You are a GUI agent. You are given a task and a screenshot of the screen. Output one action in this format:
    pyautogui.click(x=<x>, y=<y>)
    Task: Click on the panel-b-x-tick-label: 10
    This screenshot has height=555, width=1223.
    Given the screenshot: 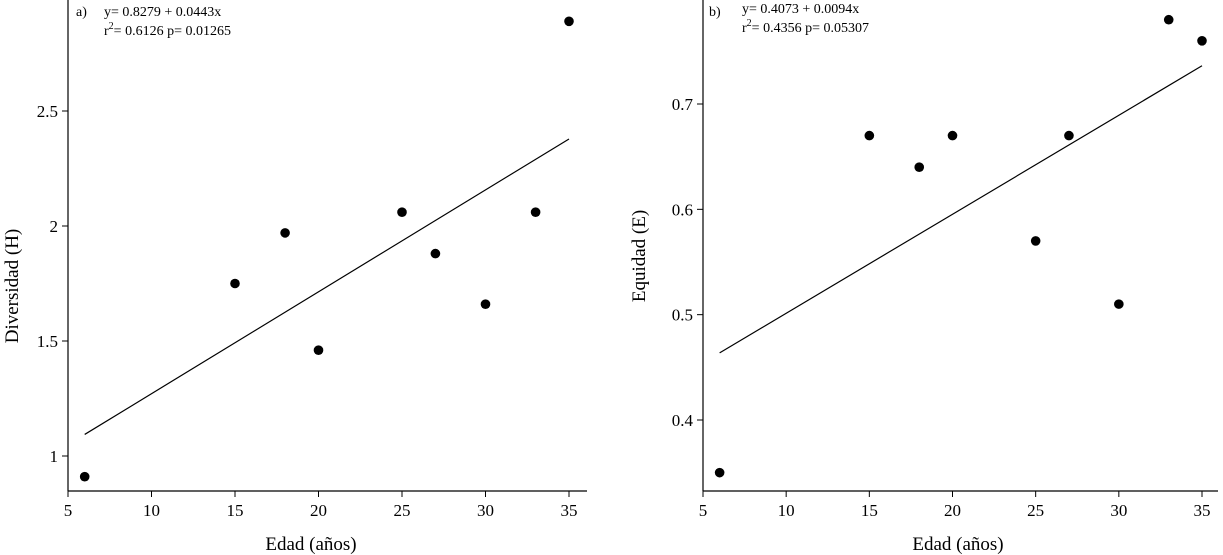 What is the action you would take?
    pyautogui.click(x=786, y=510)
    